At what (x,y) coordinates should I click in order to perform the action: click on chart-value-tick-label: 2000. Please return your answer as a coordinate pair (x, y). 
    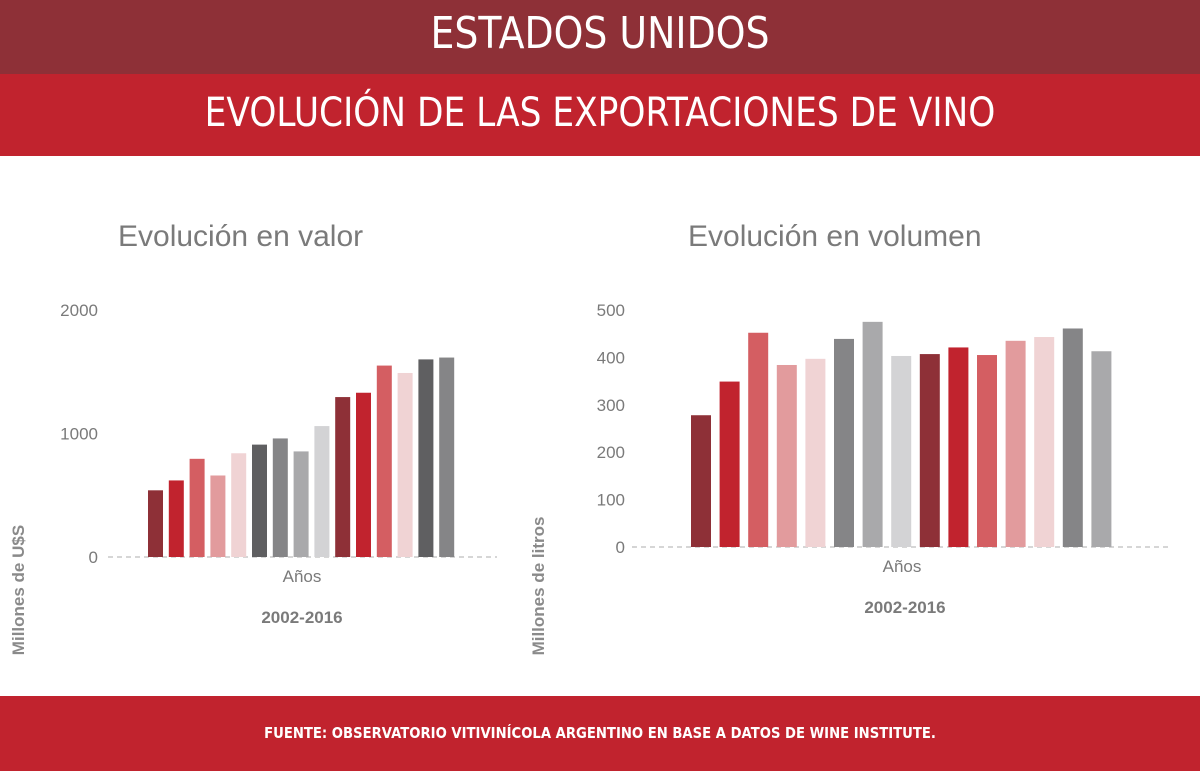
    Looking at the image, I should click on (79, 310).